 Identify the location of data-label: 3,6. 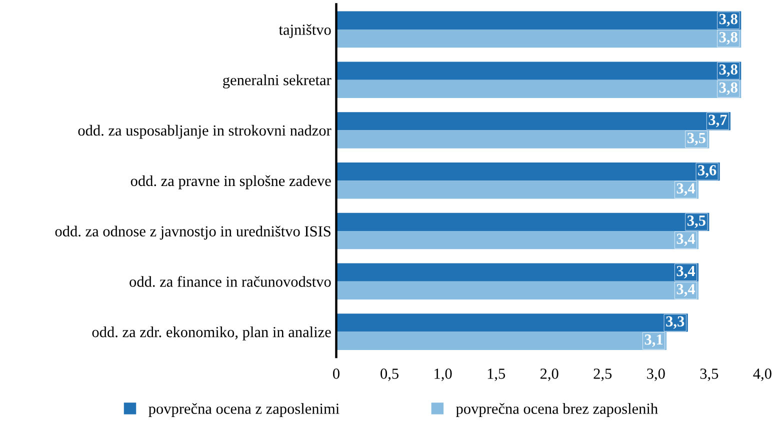
(707, 171).